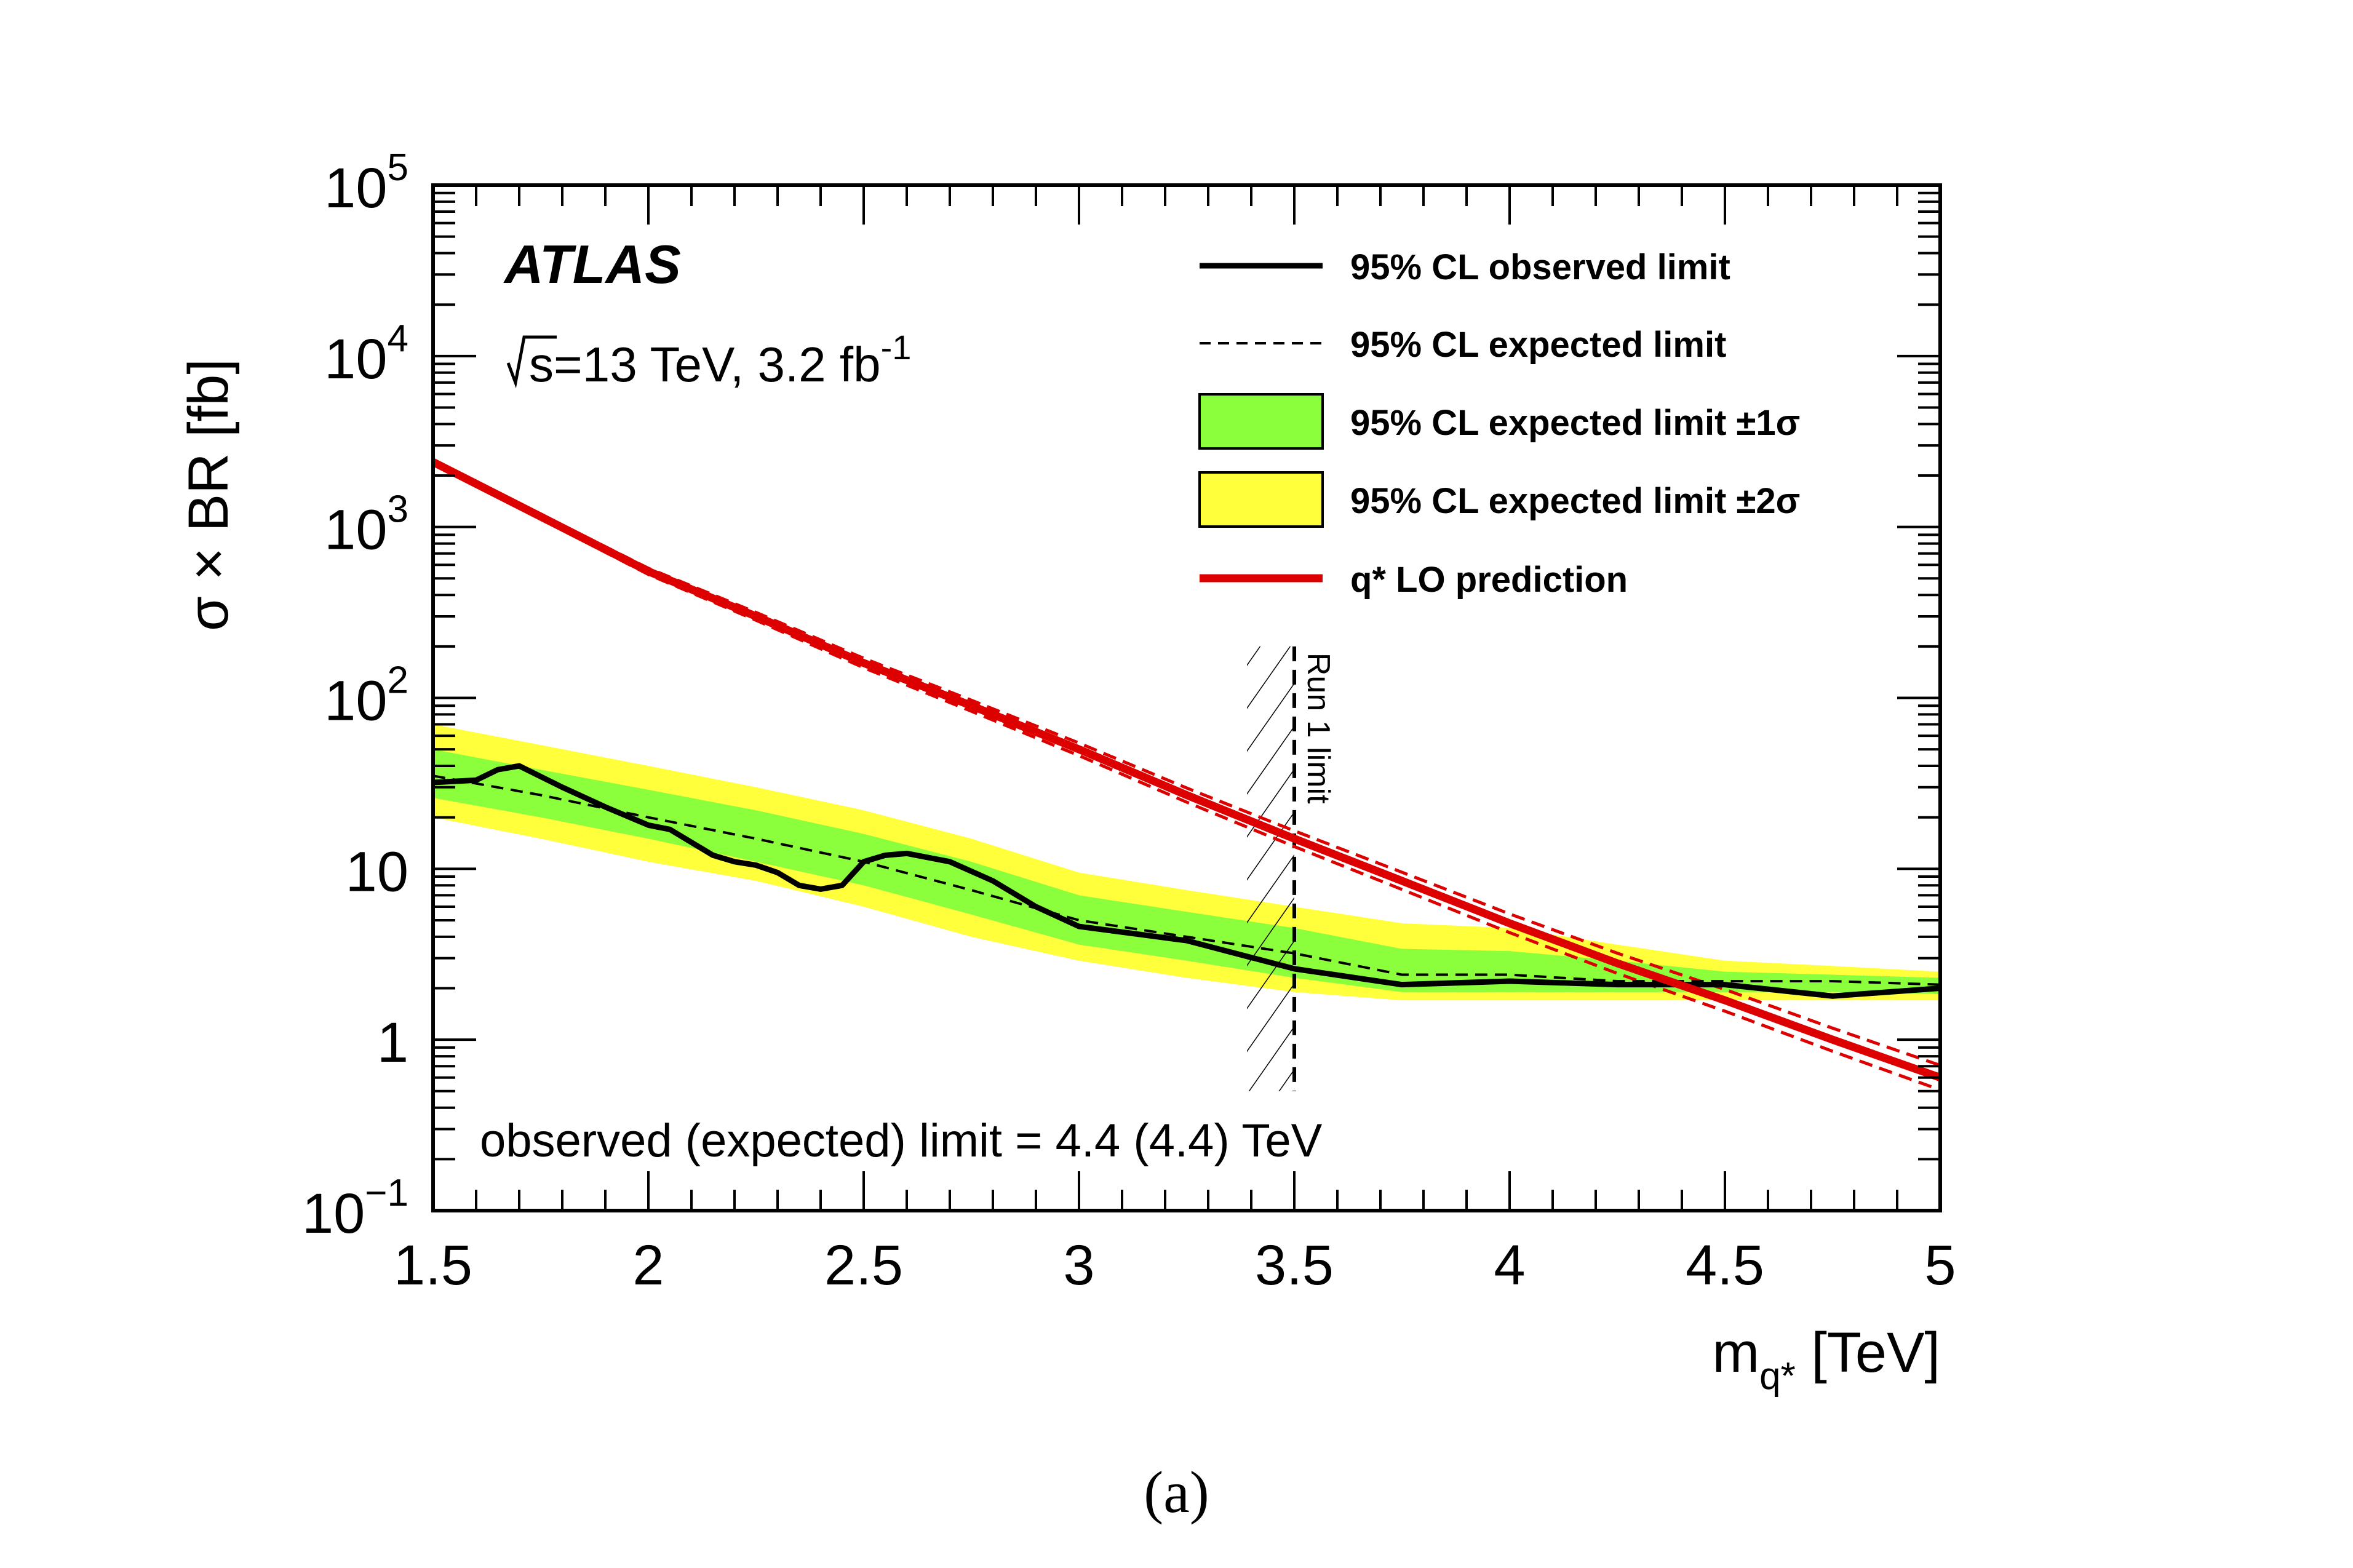 The width and height of the screenshot is (2353, 1568). Describe the element at coordinates (1575, 501) in the screenshot. I see `legend-entry-label: 95% CL expected limit ±2σ` at that location.